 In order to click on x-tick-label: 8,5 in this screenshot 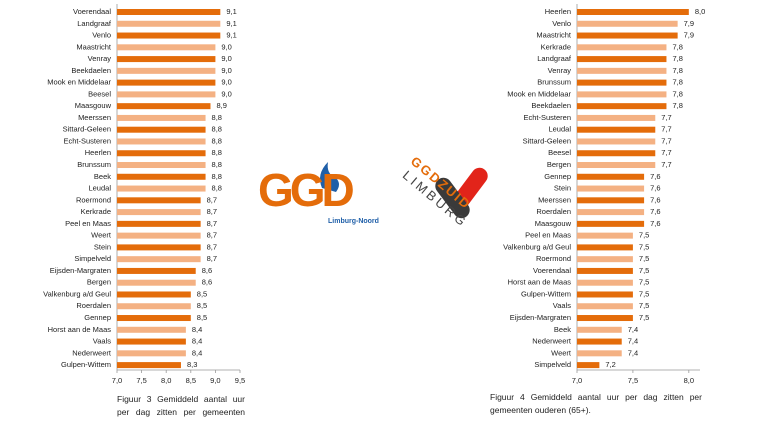, I will do `click(191, 380)`.